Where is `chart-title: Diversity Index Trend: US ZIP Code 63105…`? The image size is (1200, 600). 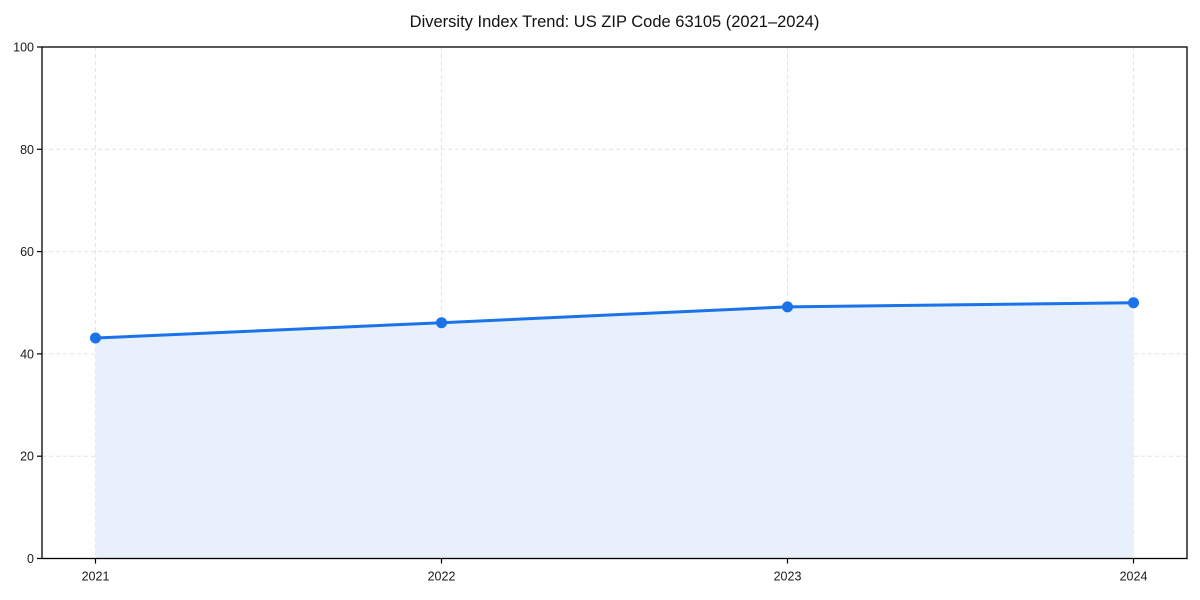
chart-title: Diversity Index Trend: US ZIP Code 63105… is located at coordinates (614, 22).